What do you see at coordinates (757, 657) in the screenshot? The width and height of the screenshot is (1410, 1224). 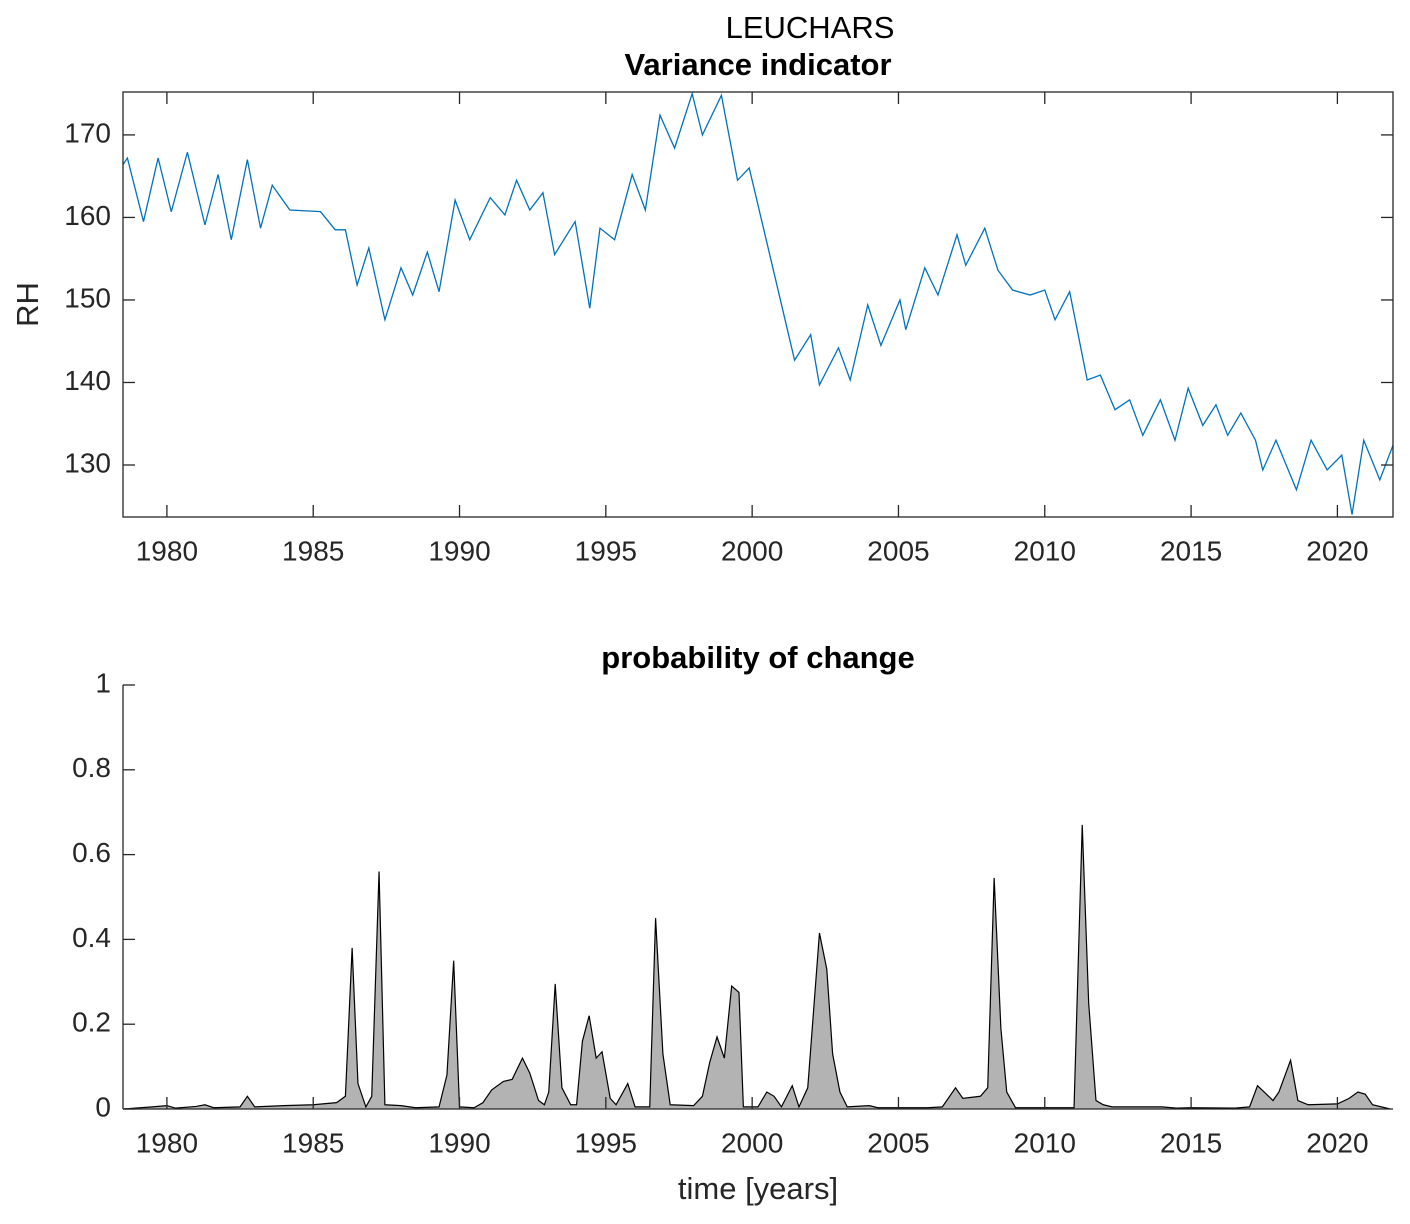 I see `chart-title: probability of change` at bounding box center [757, 657].